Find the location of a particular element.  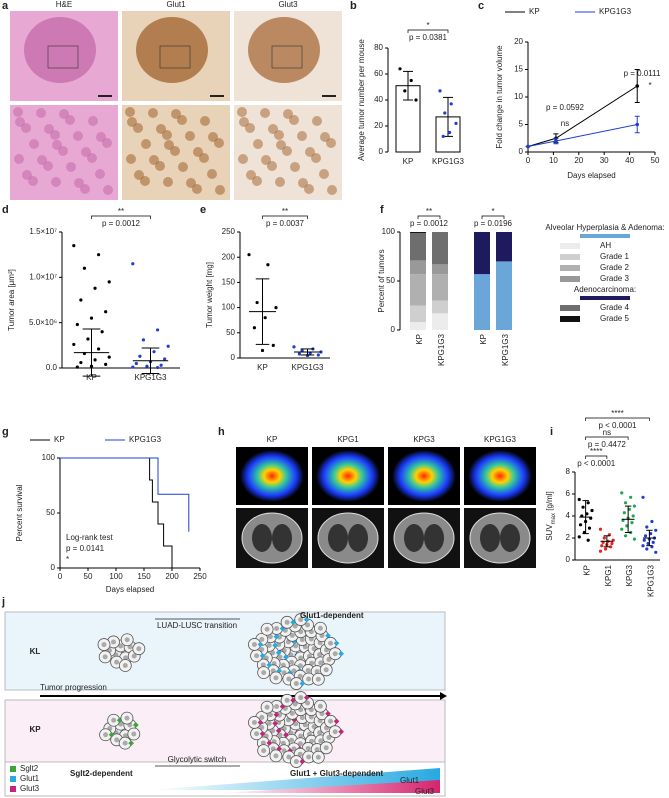

y-tick-label: 80 is located at coordinates (378, 47).